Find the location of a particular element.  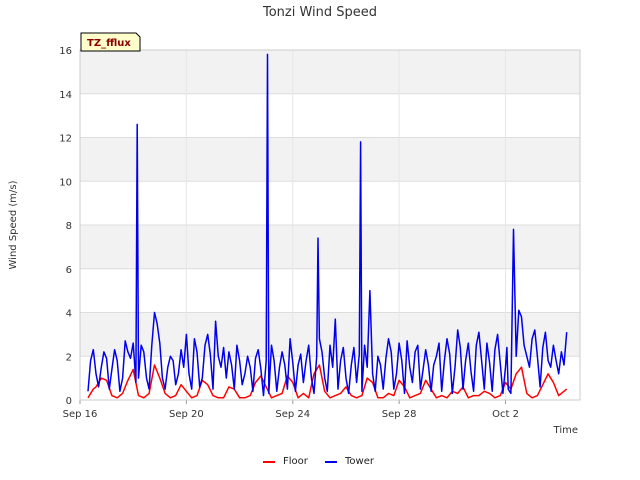

badge-box is located at coordinates (110, 42).